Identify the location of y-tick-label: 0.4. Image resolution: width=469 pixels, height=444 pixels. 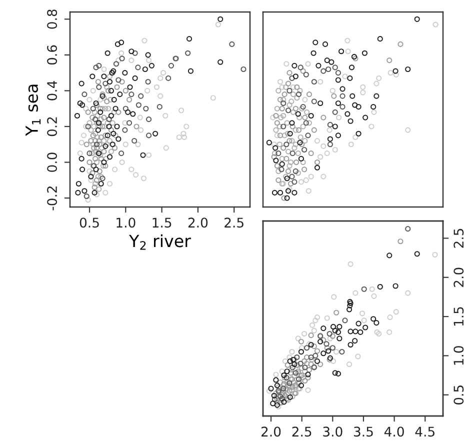
(52, 90).